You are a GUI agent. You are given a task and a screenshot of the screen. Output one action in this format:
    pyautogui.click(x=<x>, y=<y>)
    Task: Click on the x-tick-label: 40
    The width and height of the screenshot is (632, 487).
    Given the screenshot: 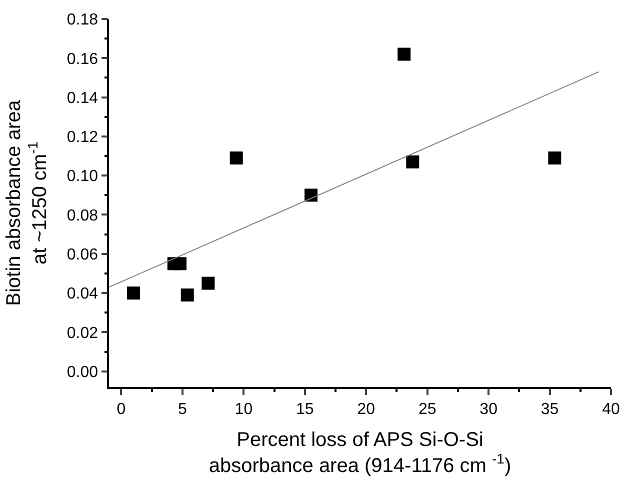 What is the action you would take?
    pyautogui.click(x=611, y=409)
    